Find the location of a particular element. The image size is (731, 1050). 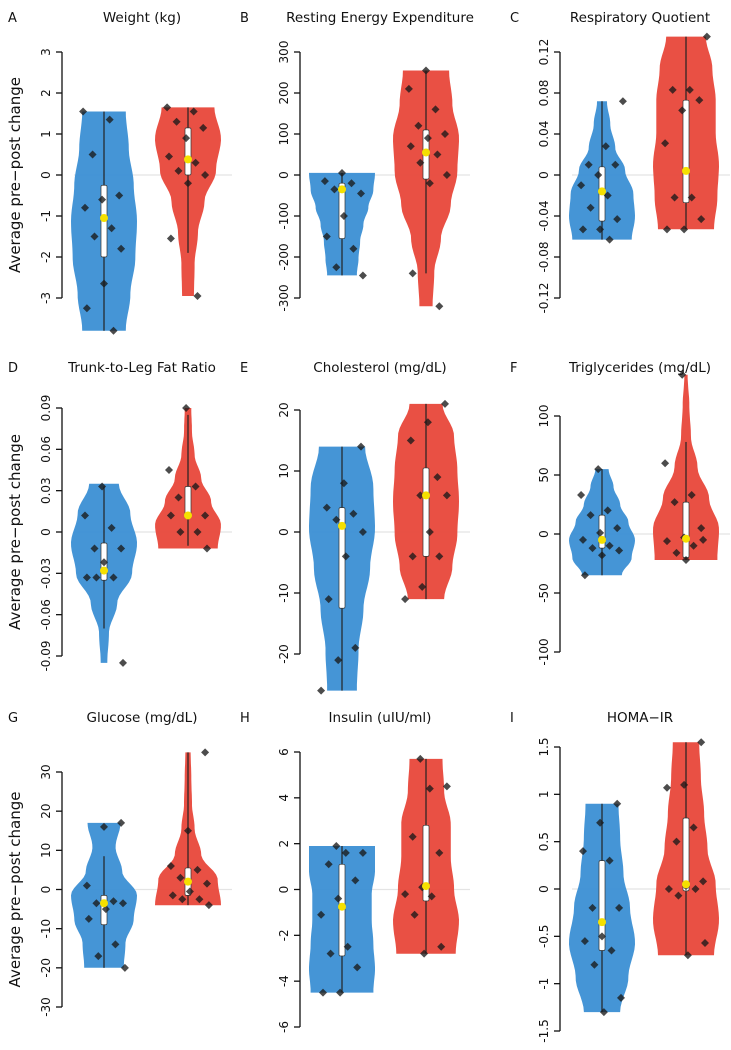

panel-letter: G is located at coordinates (13, 718).